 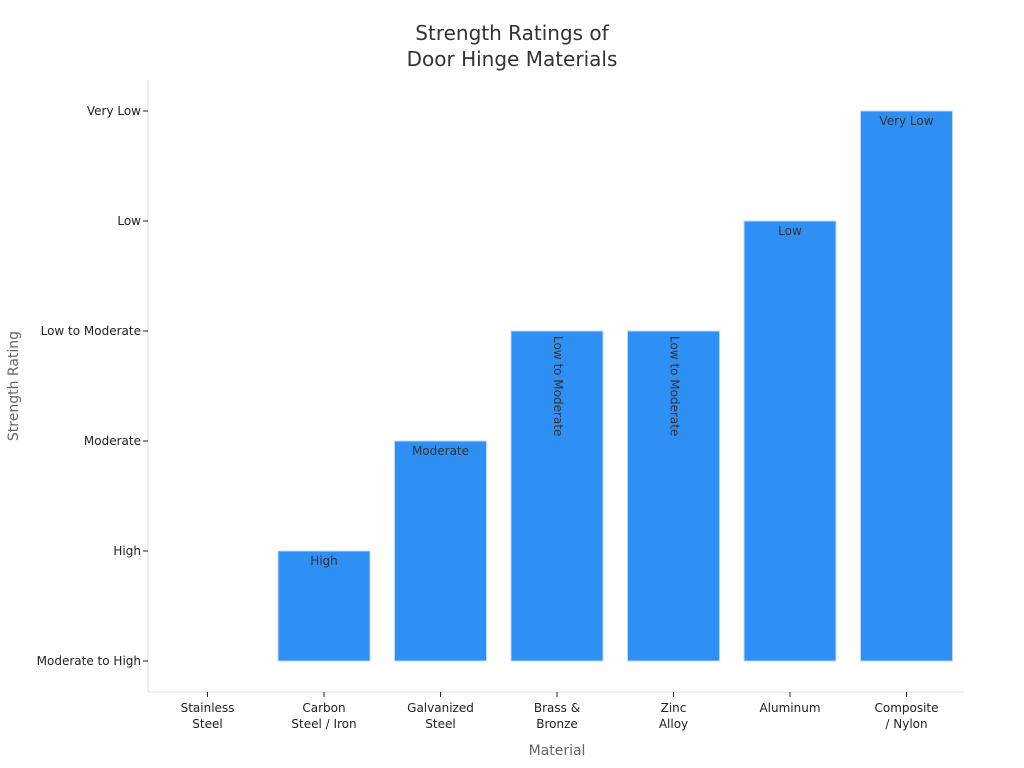 I want to click on bar-data-label: Moderate, so click(x=440, y=451).